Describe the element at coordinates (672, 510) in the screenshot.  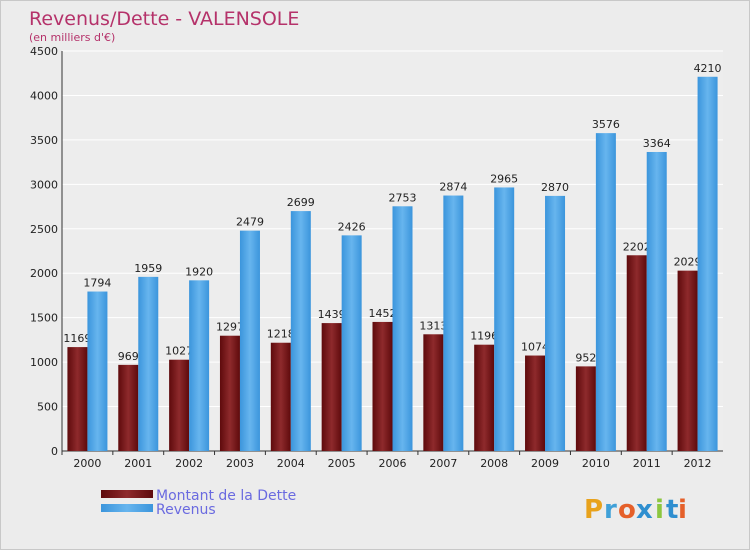
I see `logo-letter: t` at that location.